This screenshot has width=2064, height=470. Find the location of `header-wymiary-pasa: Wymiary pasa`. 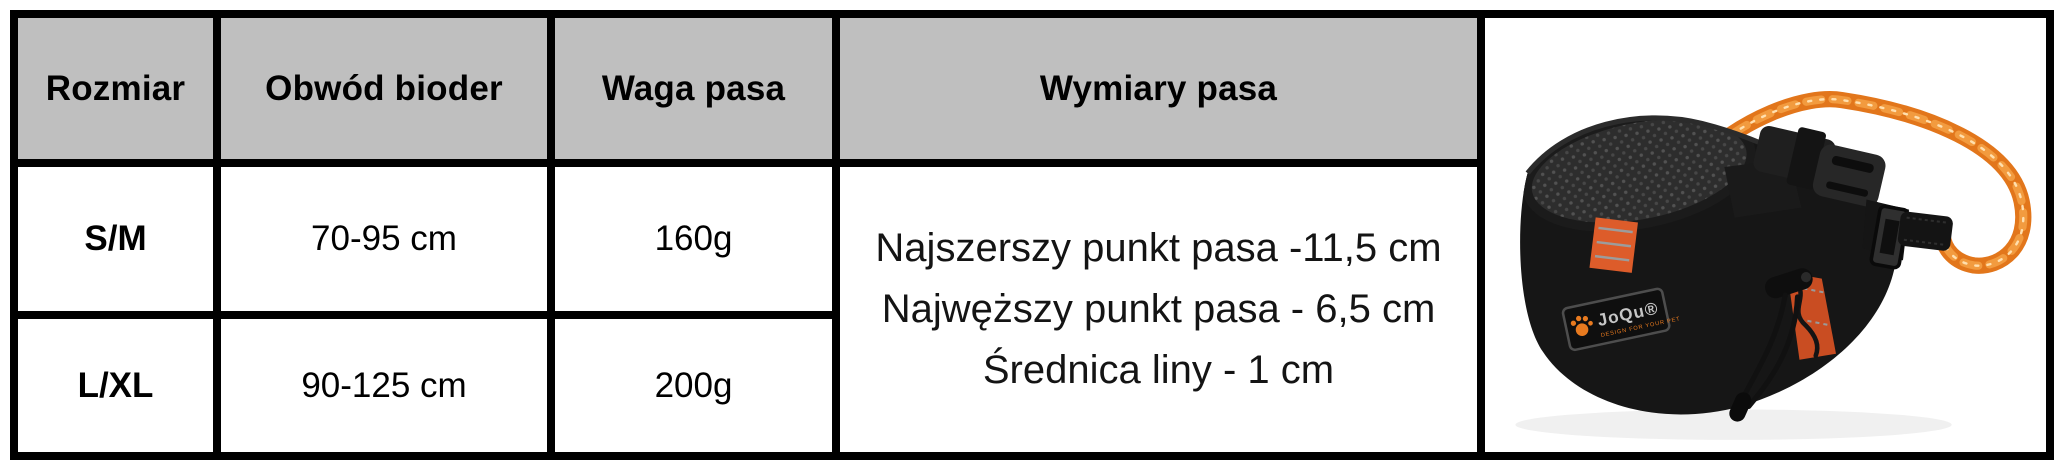

header-wymiary-pasa: Wymiary pasa is located at coordinates (1156, 90).